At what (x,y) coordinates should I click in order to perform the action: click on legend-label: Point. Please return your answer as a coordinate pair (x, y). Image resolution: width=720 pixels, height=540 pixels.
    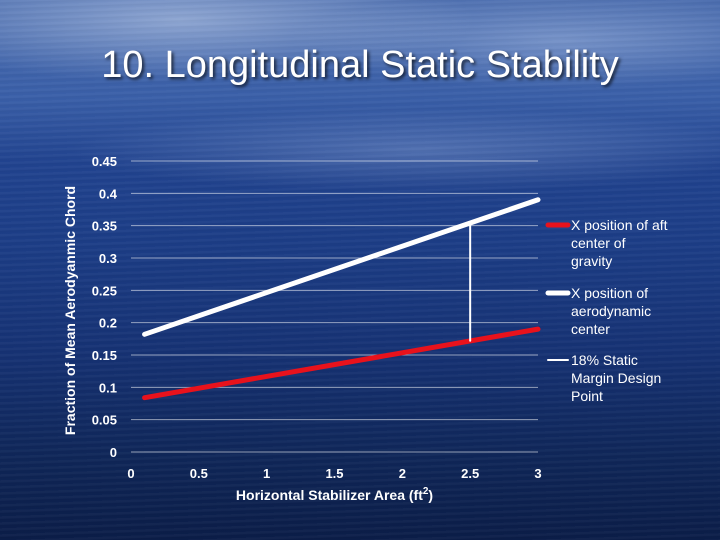
    Looking at the image, I should click on (587, 396).